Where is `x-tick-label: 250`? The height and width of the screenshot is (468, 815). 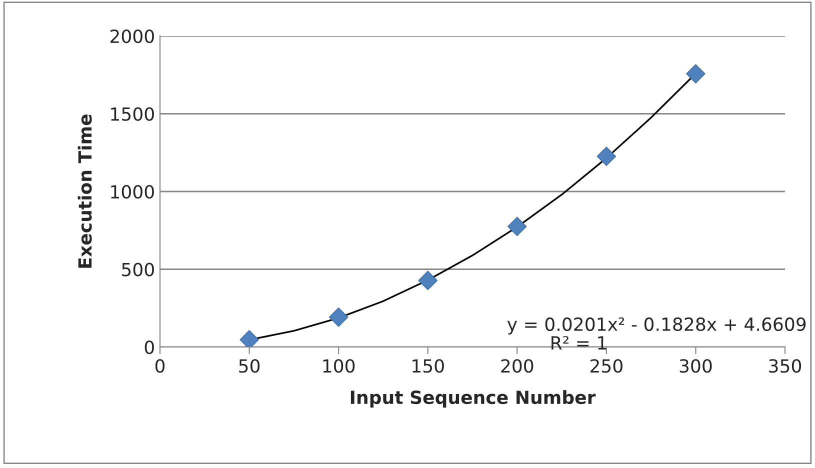
x-tick-label: 250 is located at coordinates (606, 366).